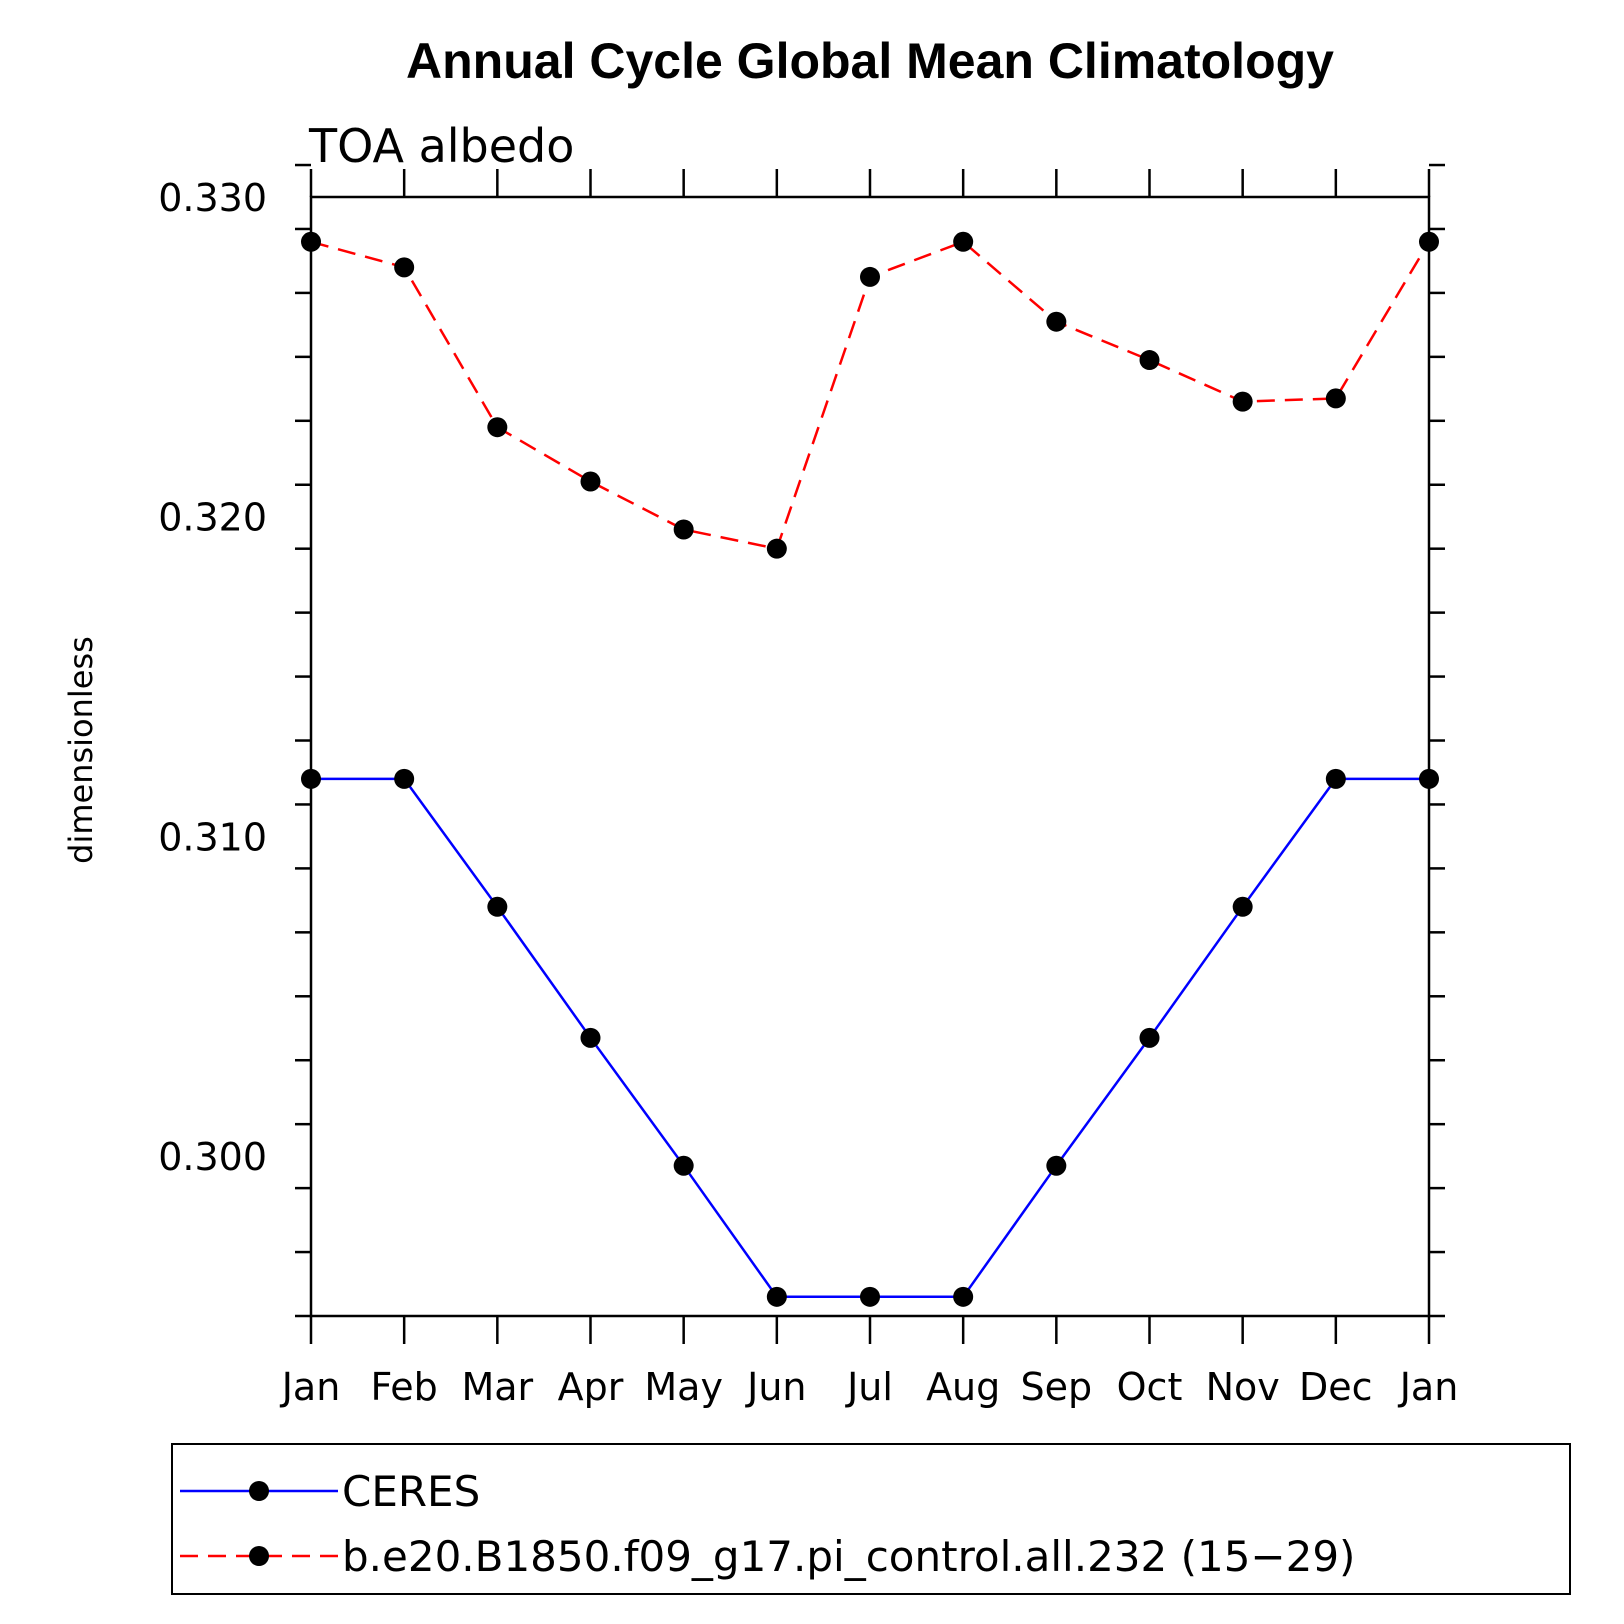 The height and width of the screenshot is (1624, 1624). What do you see at coordinates (963, 1387) in the screenshot?
I see `x-tick-label: Aug` at bounding box center [963, 1387].